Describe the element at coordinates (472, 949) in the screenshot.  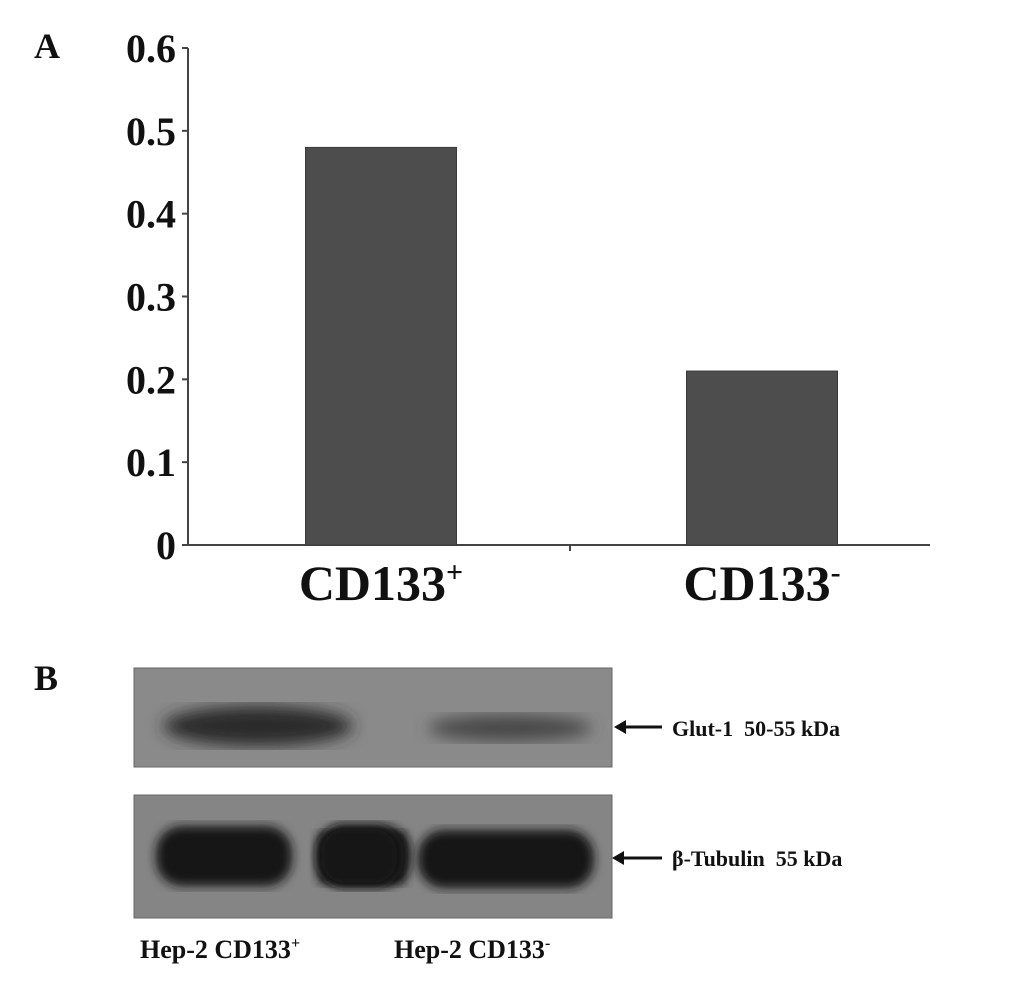
I see `lane-label-2: Hep-2 CD133-` at that location.